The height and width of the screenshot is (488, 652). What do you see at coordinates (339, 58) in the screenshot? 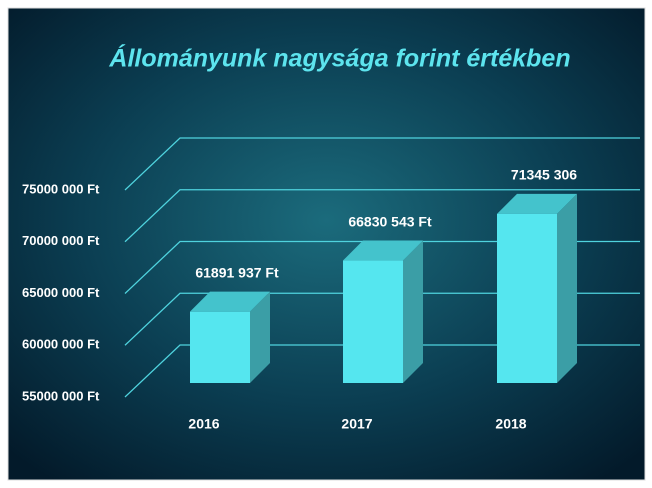
I see `chart-title: Állományunk nagysága forint értékben` at bounding box center [339, 58].